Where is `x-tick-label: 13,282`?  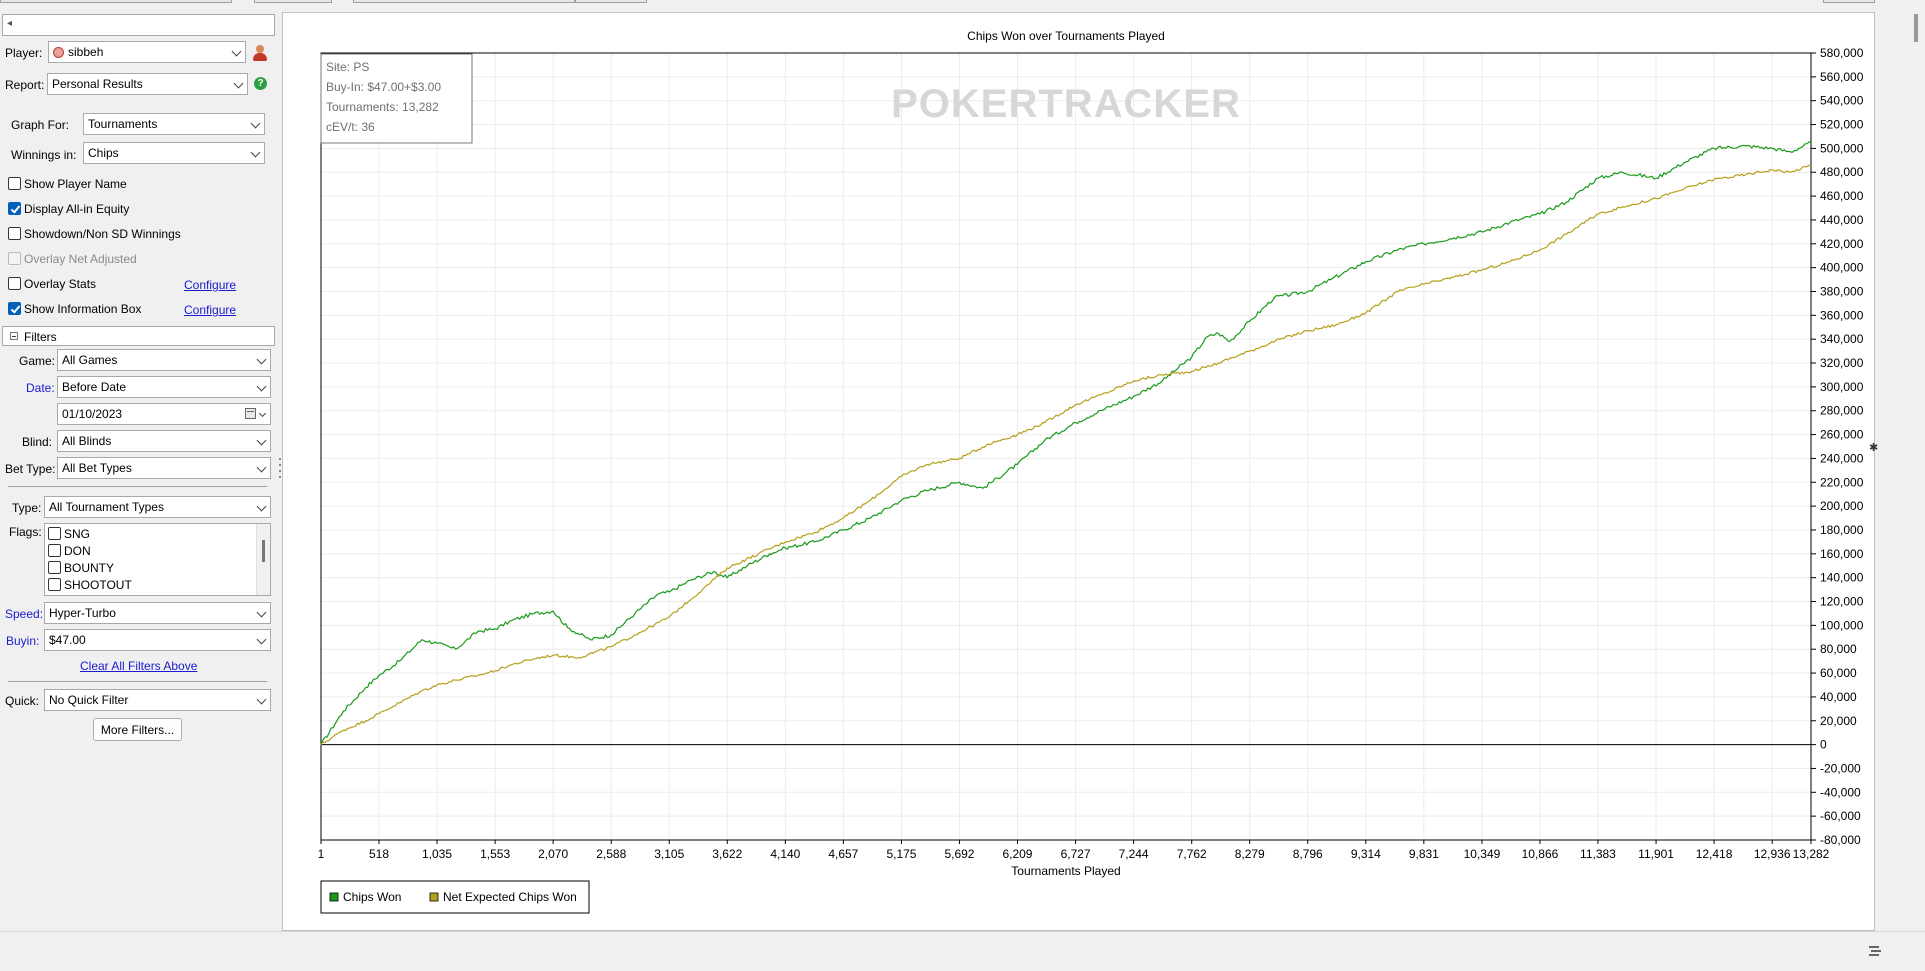 x-tick-label: 13,282 is located at coordinates (1811, 854).